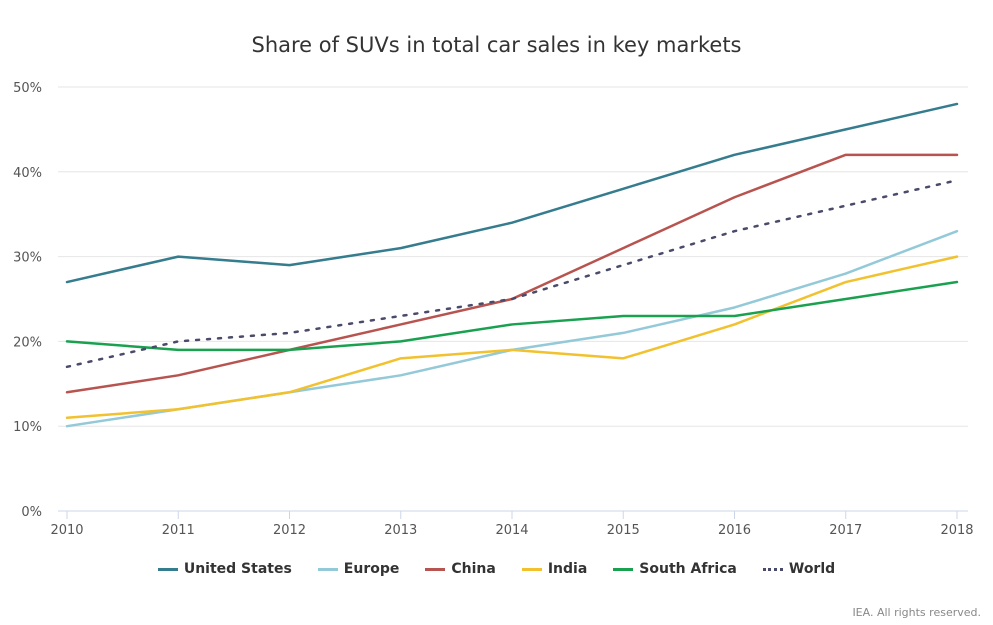  I want to click on legend-label: Europe, so click(371, 569).